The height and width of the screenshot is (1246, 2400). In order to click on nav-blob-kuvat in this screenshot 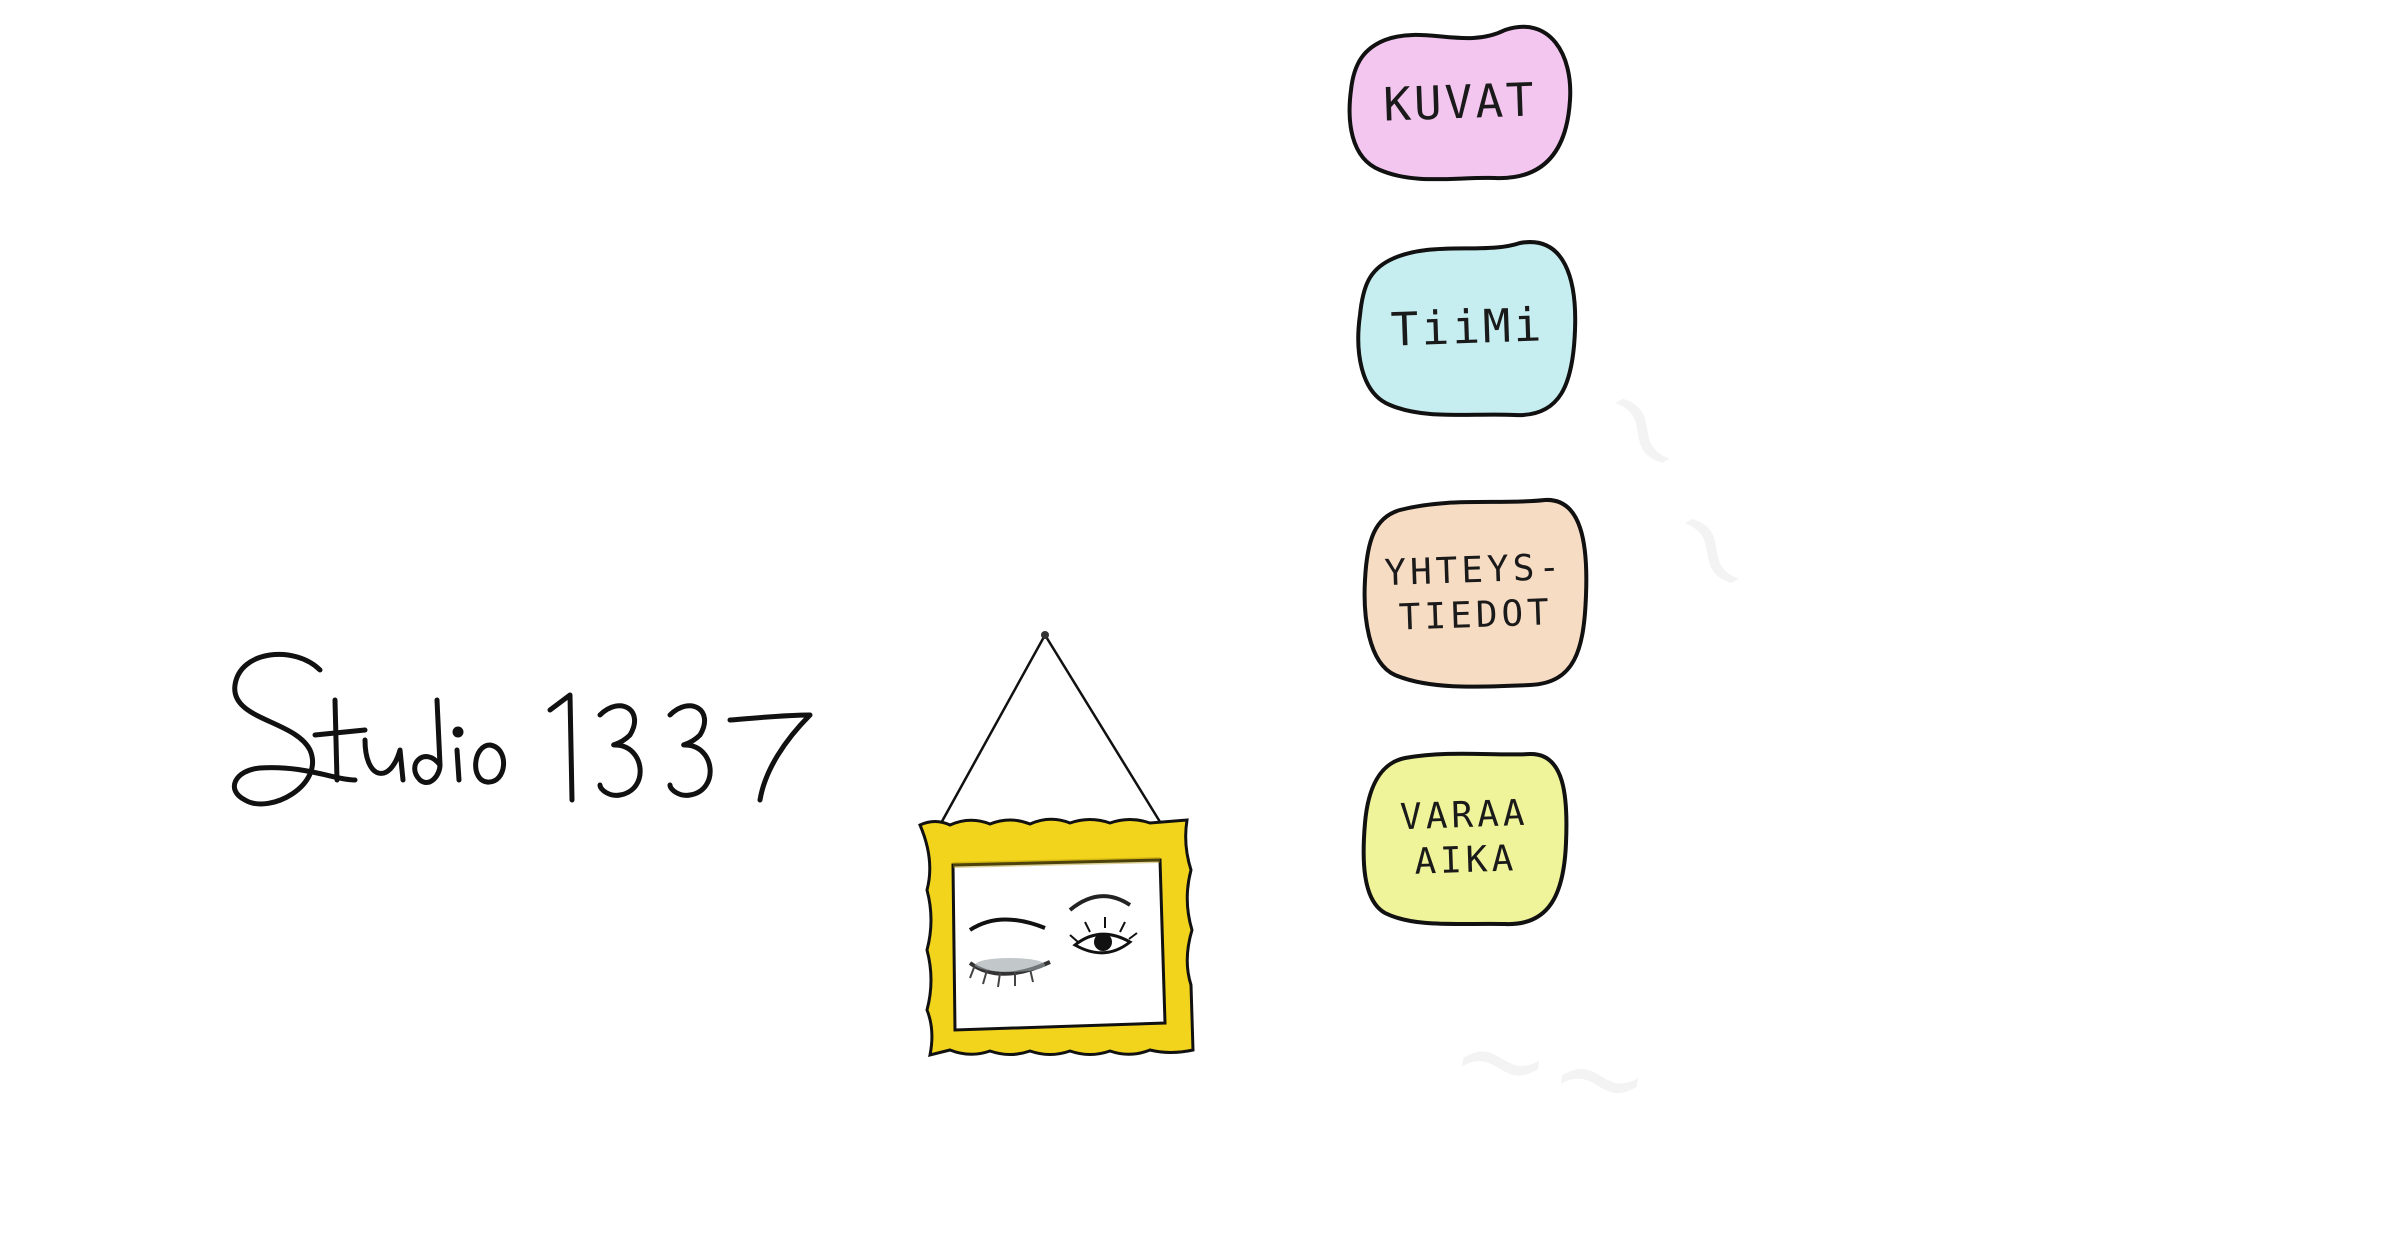, I will do `click(1460, 103)`.